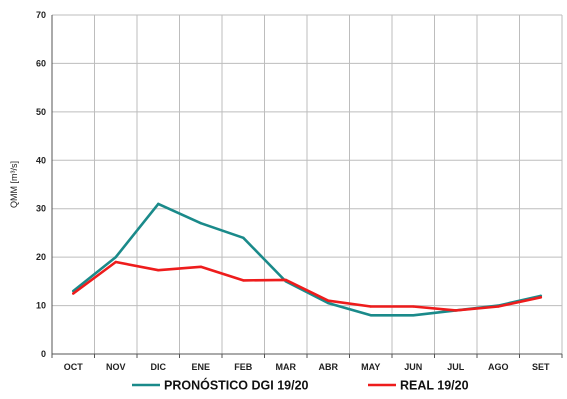 This screenshot has width=567, height=399. Describe the element at coordinates (236, 385) in the screenshot. I see `legend-label-0: PRONÓSTICO DGI 19/20` at that location.